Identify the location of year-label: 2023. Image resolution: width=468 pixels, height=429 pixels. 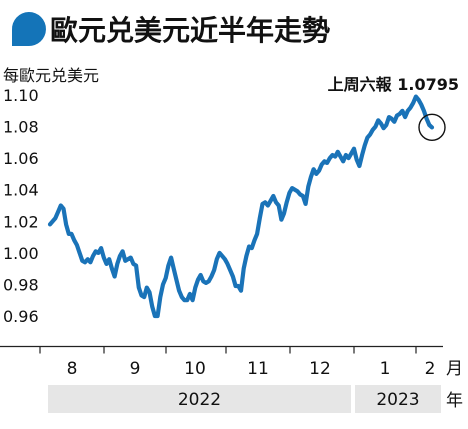
(397, 400).